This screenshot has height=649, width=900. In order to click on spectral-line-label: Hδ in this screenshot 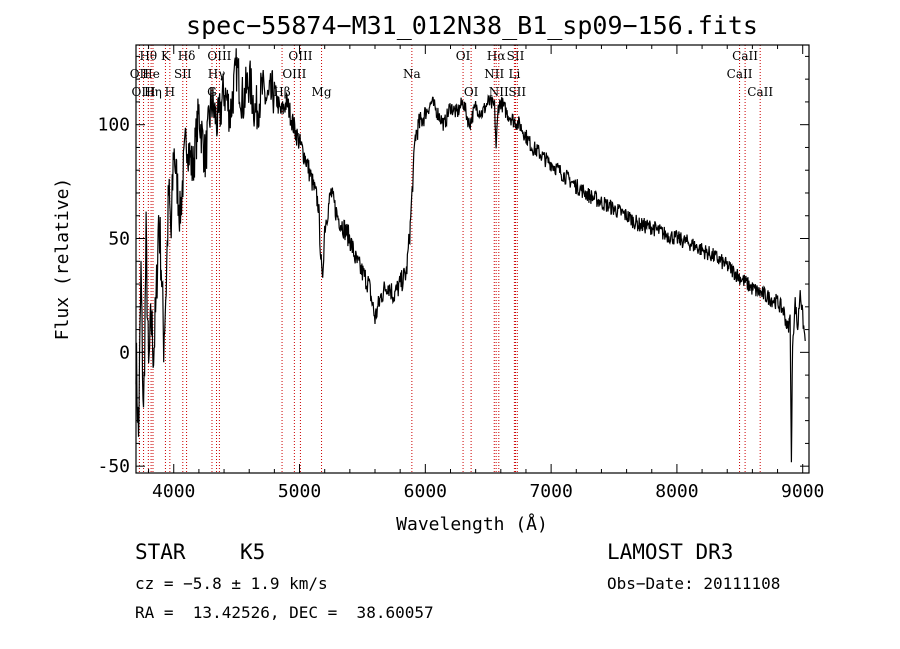, I will do `click(187, 56)`.